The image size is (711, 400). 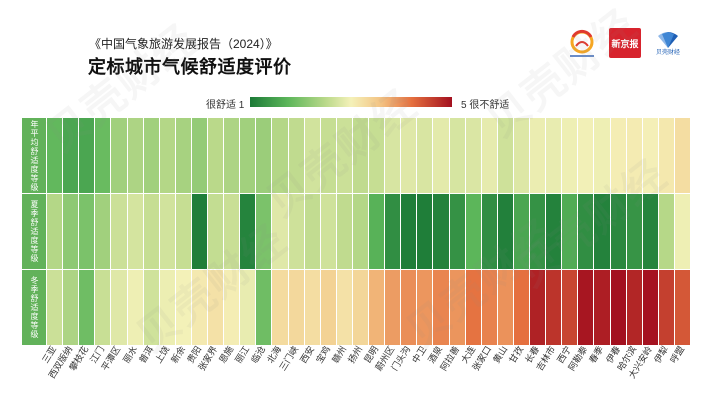 I want to click on legend-high-label: 5 很不舒适, so click(x=485, y=105).